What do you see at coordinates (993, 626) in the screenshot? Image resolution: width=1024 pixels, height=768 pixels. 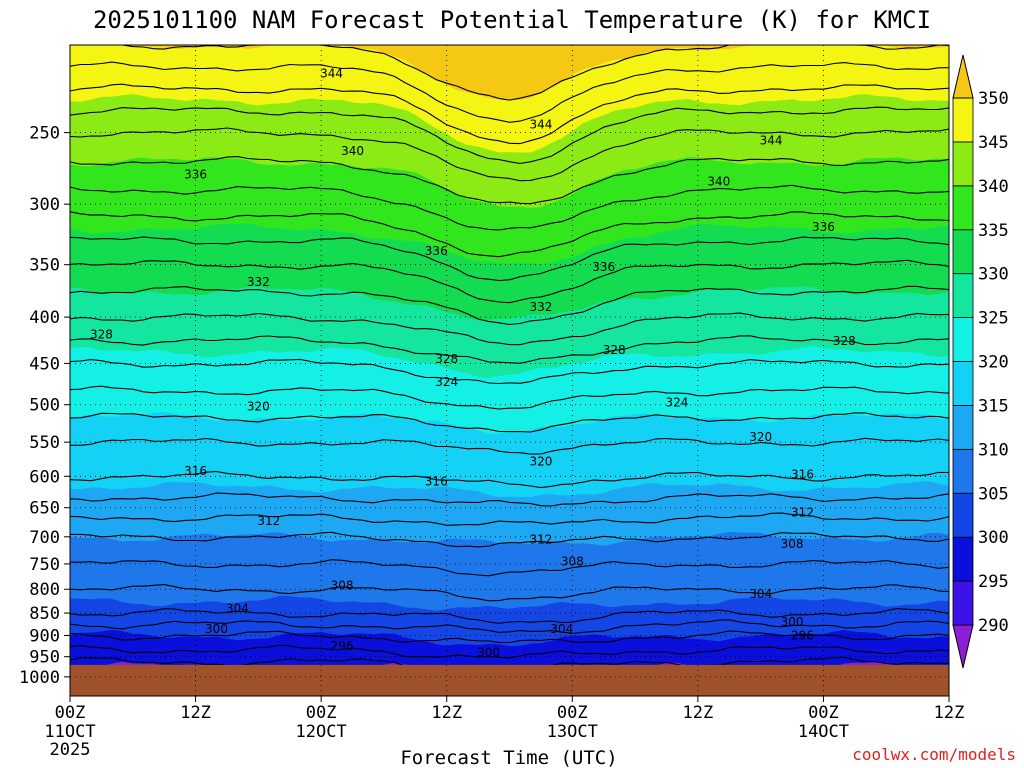 I see `colorbar-label-290: 290` at bounding box center [993, 626].